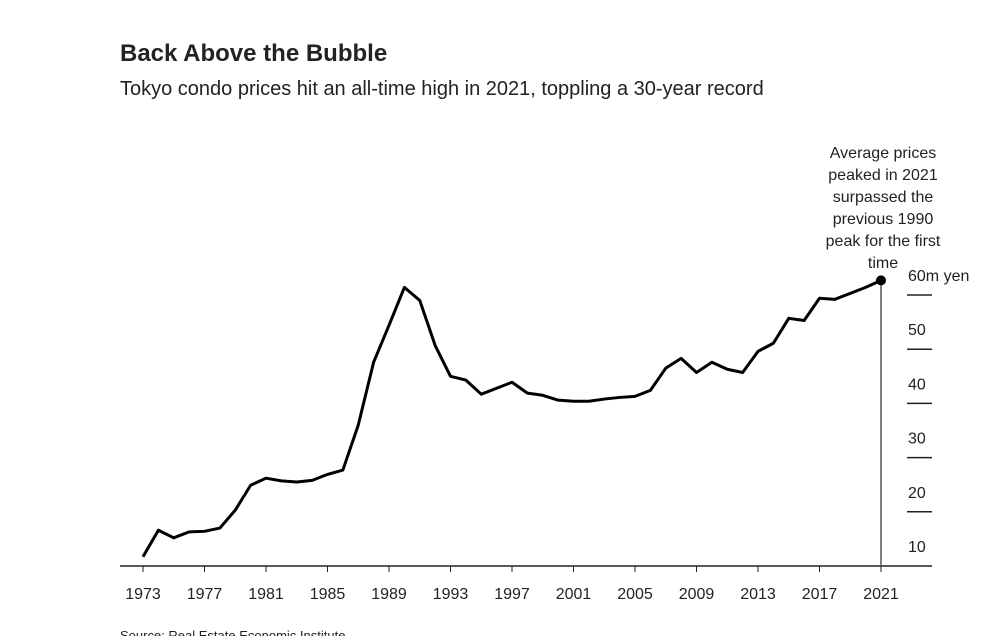  I want to click on y-tick-label: 30, so click(917, 439).